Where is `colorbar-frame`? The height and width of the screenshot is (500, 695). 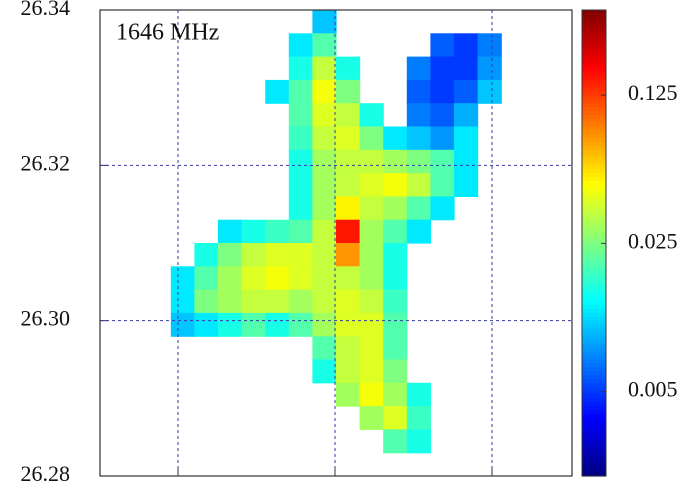
colorbar-frame is located at coordinates (594, 243).